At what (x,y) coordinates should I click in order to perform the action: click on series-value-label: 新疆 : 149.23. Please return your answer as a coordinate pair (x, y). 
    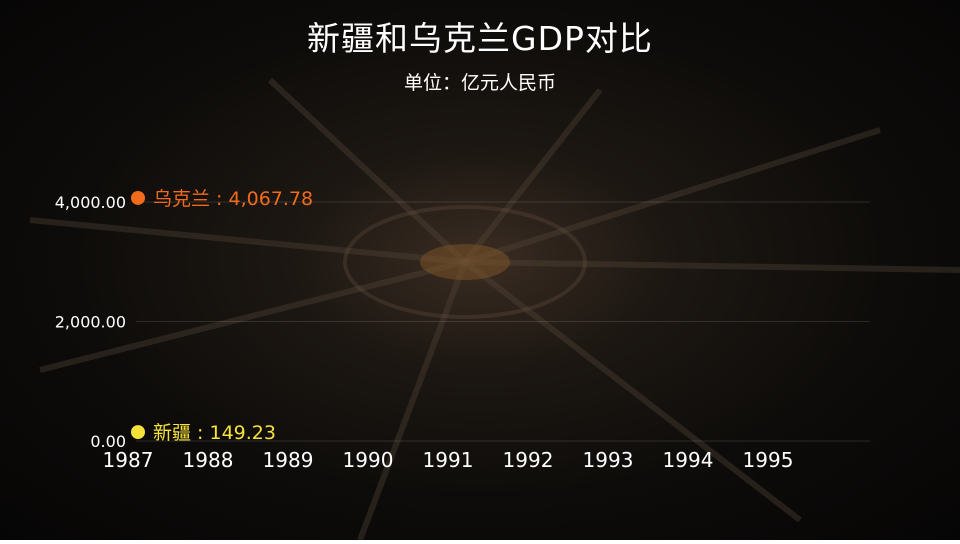
    Looking at the image, I should click on (214, 433).